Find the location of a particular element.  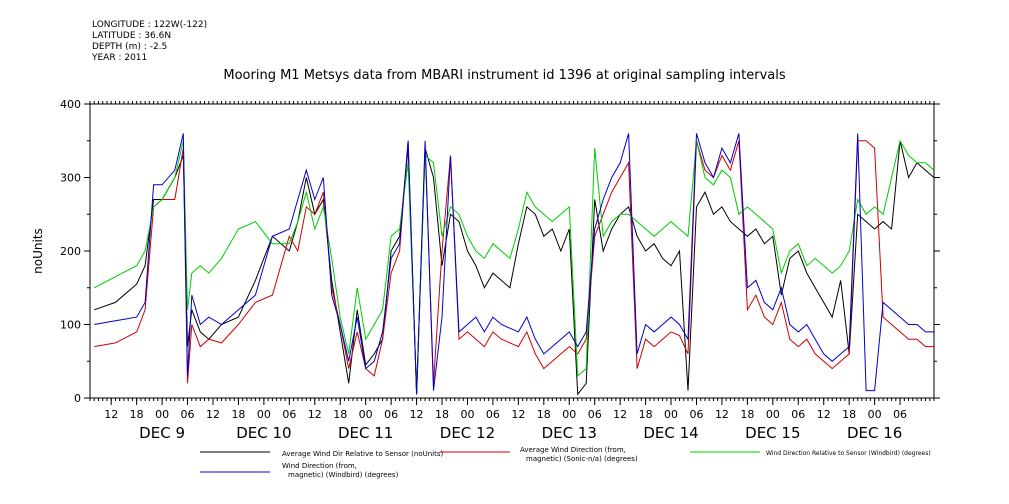

y-tick-label: 200 is located at coordinates (70, 251).